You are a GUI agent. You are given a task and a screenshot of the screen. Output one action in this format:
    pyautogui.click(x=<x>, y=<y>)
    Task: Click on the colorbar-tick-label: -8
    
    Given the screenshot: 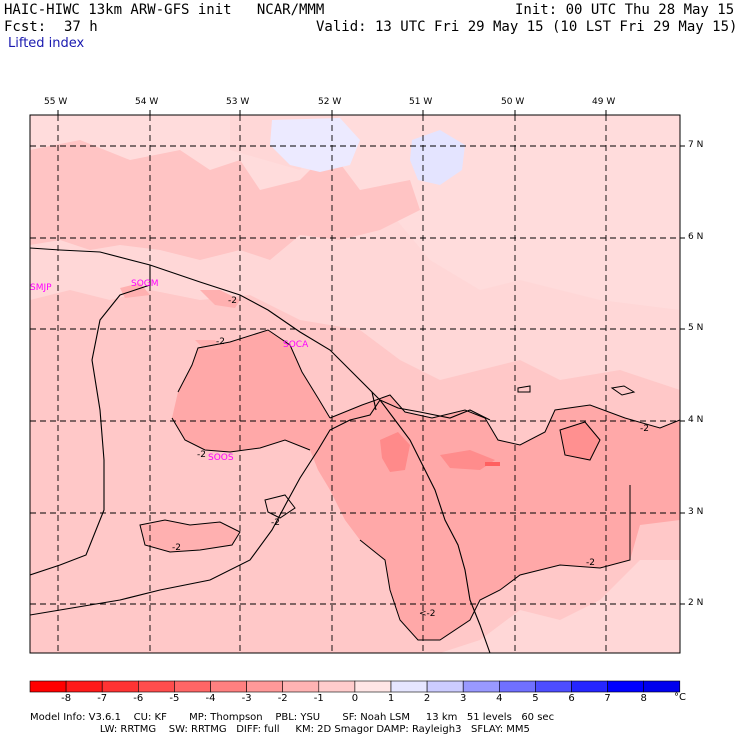 What is the action you would take?
    pyautogui.click(x=66, y=698)
    